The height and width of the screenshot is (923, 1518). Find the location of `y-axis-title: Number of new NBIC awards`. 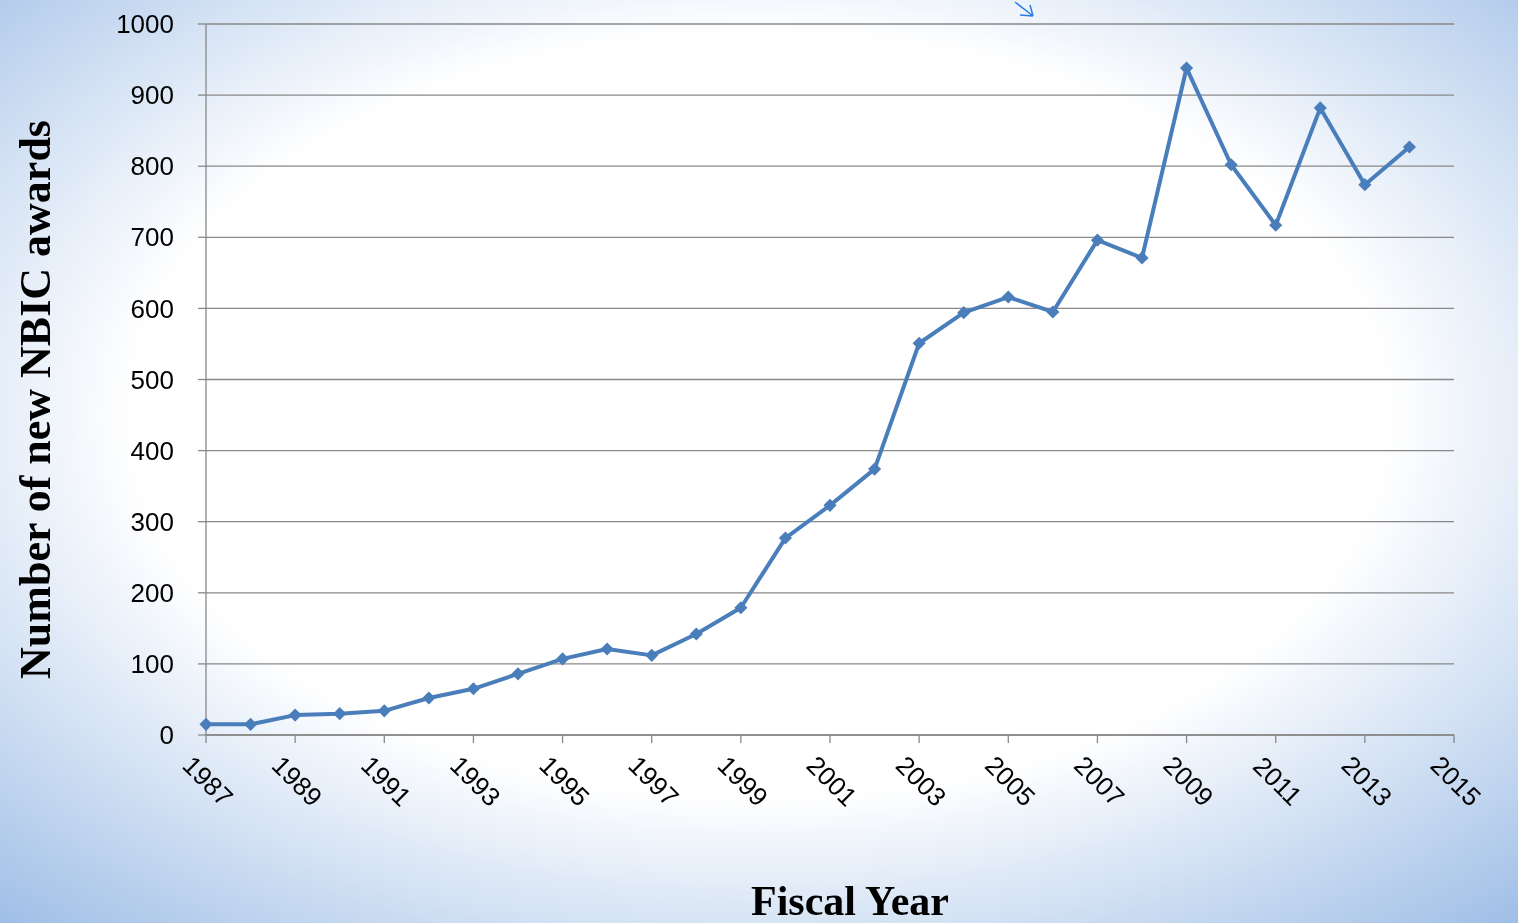

y-axis-title: Number of new NBIC awards is located at coordinates (35, 399).